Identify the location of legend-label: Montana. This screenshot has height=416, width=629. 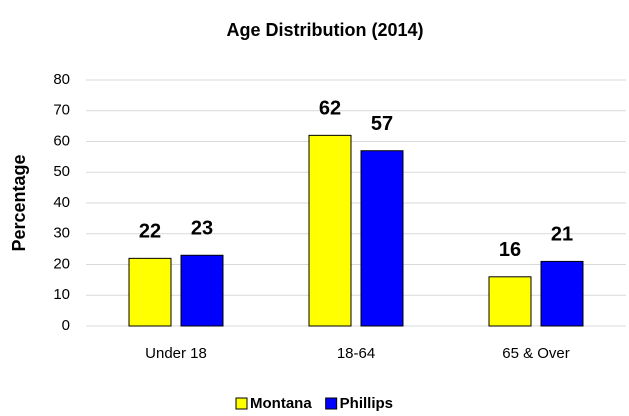
(281, 403).